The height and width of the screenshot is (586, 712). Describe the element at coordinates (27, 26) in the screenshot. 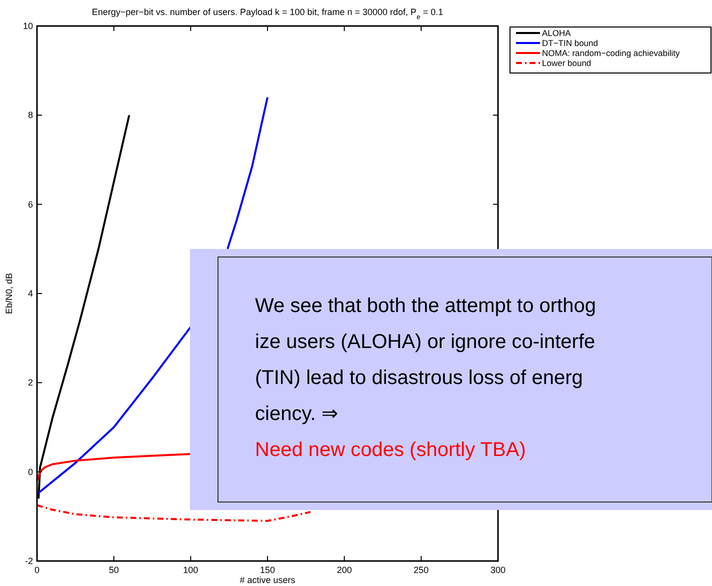

I see `y-tick-label: 10` at that location.